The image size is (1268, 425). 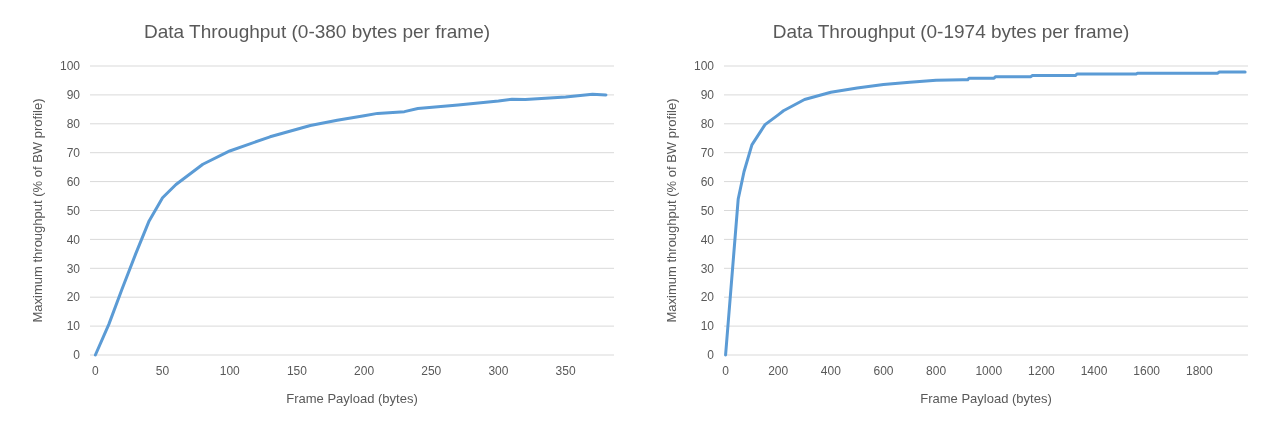 I want to click on x-tick-label: 150, so click(x=297, y=371).